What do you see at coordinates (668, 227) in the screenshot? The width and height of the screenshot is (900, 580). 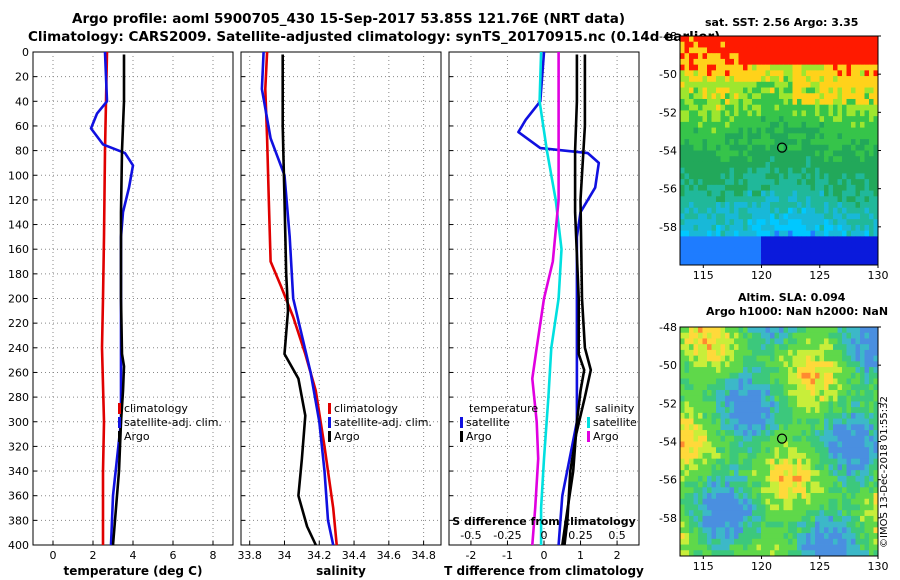 I see `map-y-tick-label-sst-map: -58` at bounding box center [668, 227].